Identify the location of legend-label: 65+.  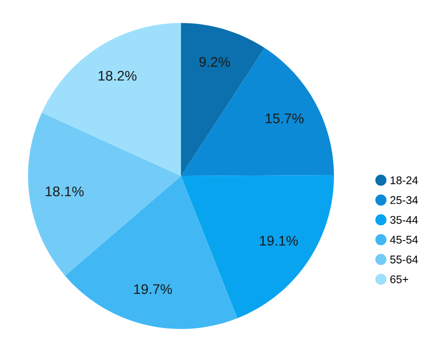
(399, 279).